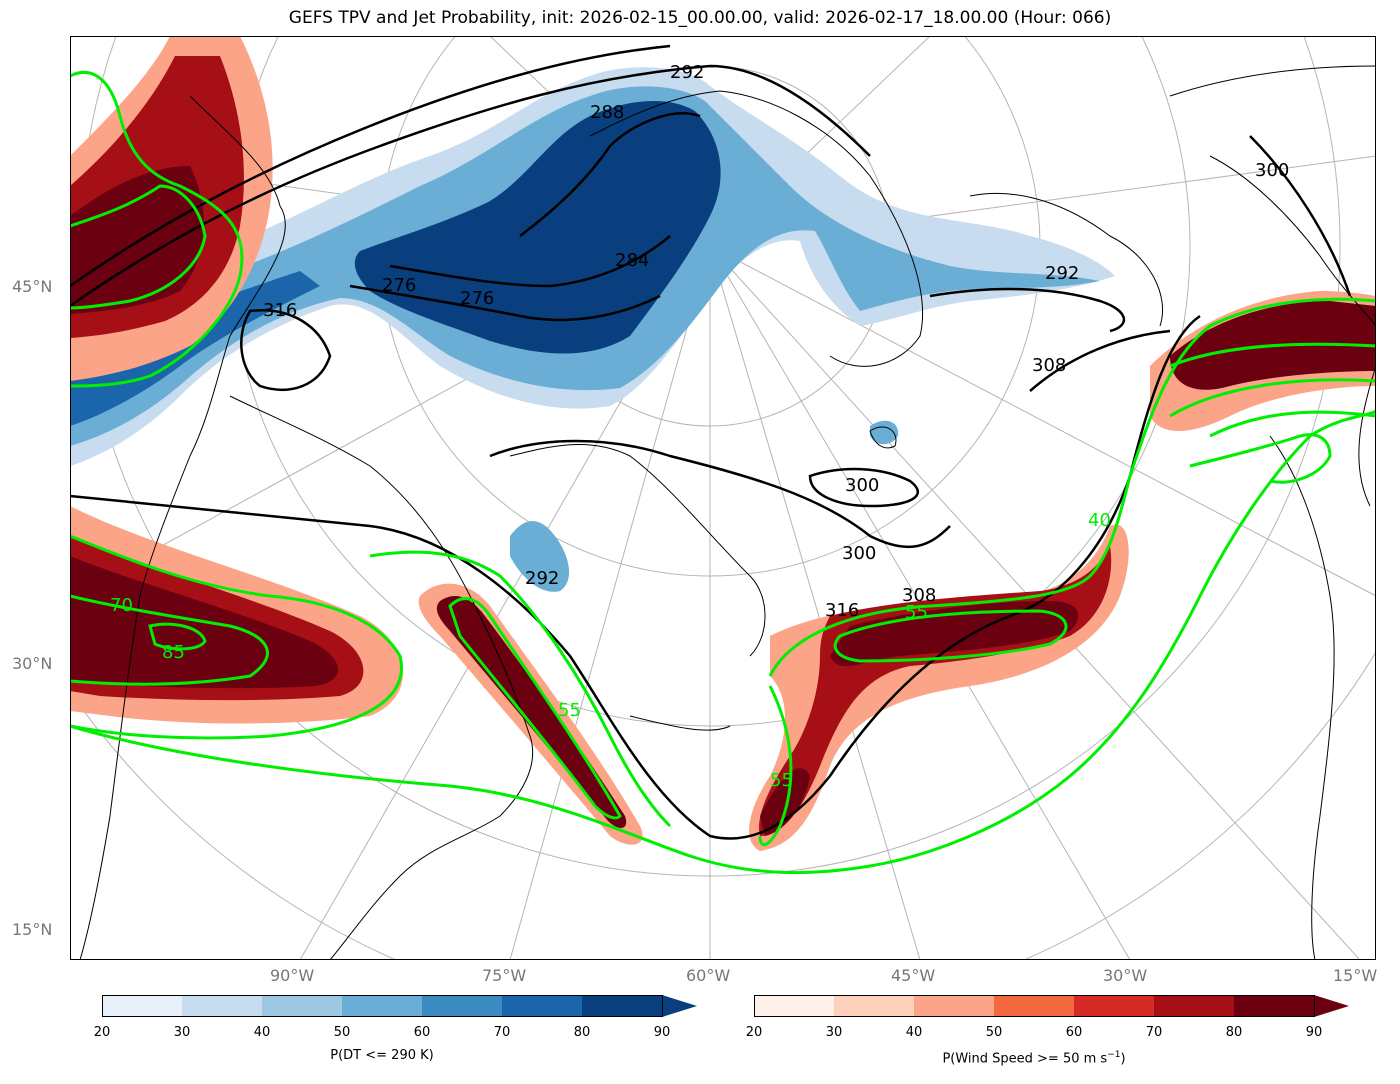 This screenshot has height=1084, width=1400. I want to click on colorbar-red-label: P(Wind Speed >= 50 m s−1), so click(1034, 1058).